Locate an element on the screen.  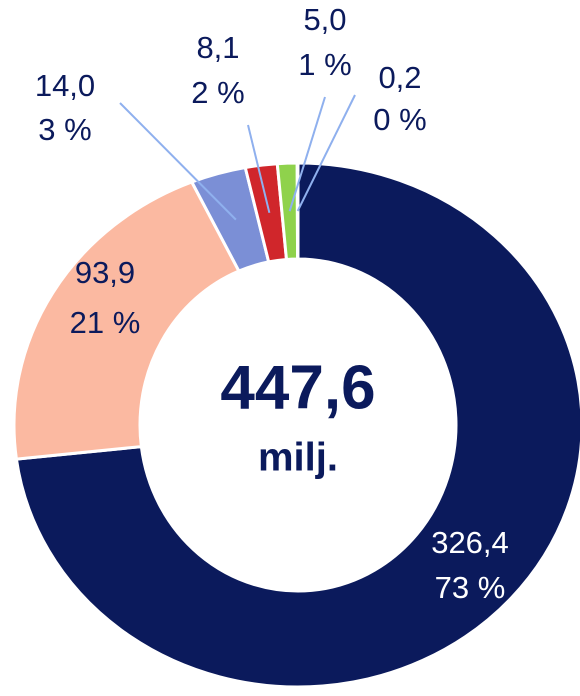
percent-label: 0 % is located at coordinates (399, 119).